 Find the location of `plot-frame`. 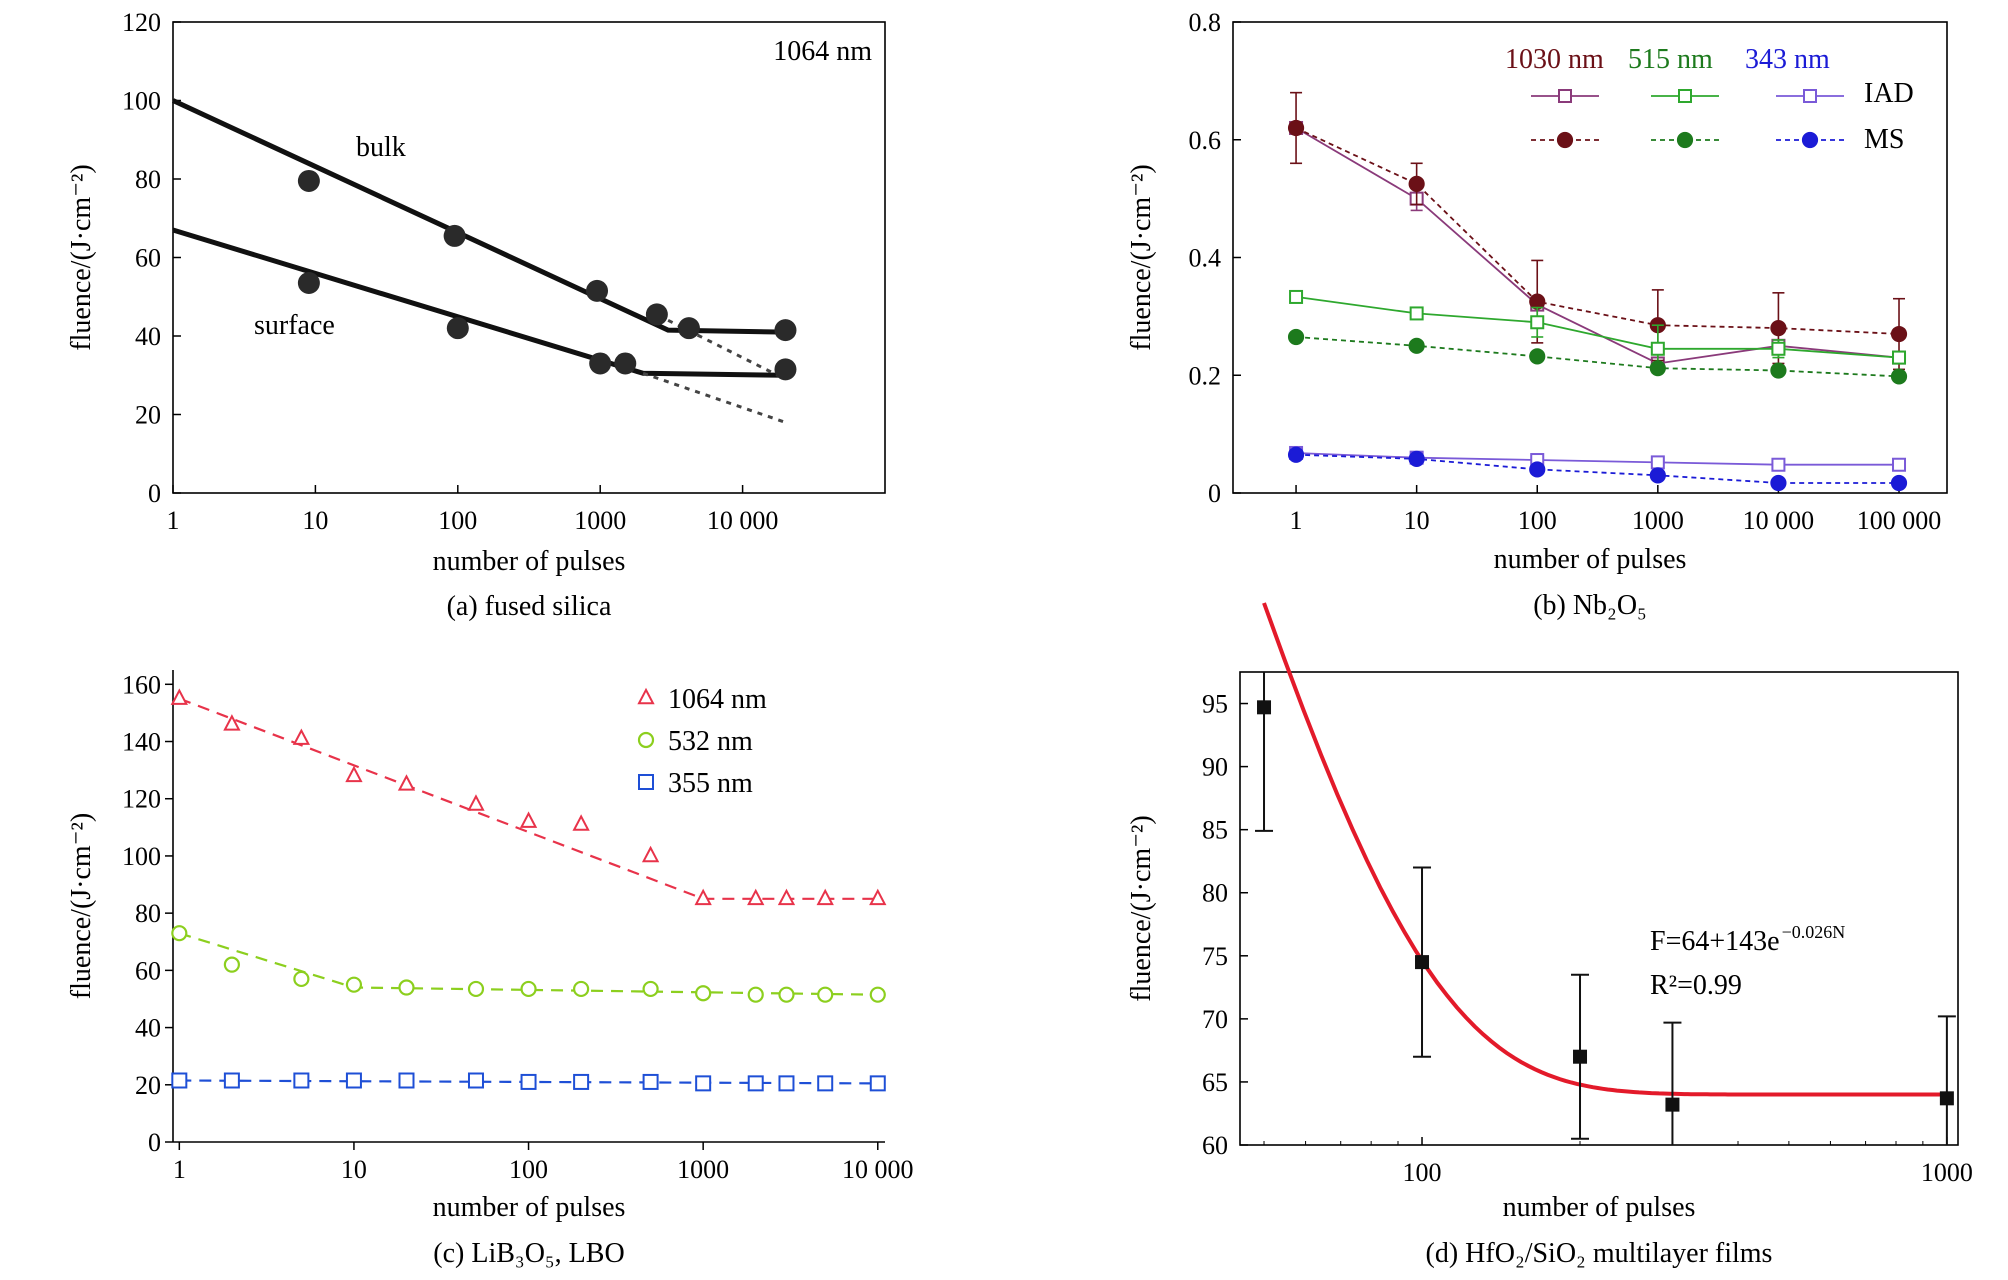

plot-frame is located at coordinates (1599, 908).